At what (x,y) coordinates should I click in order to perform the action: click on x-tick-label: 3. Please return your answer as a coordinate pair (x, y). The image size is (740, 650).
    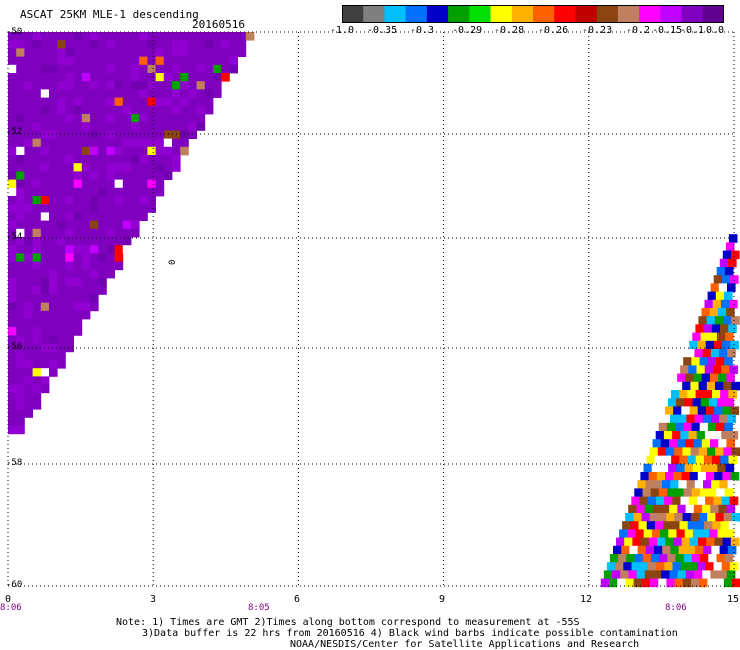
    Looking at the image, I should click on (153, 599).